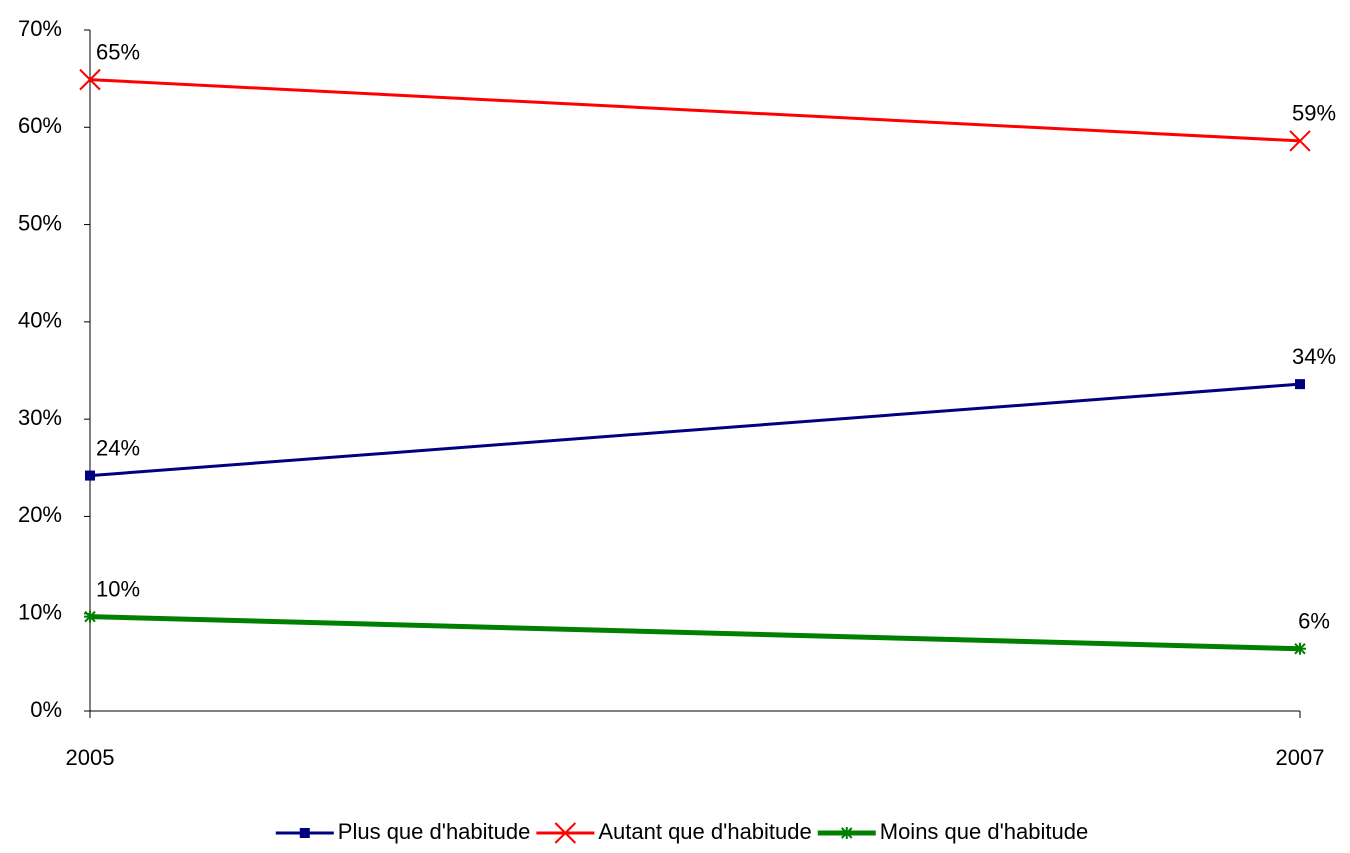 This screenshot has width=1350, height=853. What do you see at coordinates (40, 417) in the screenshot?
I see `y-tick-label: 30%` at bounding box center [40, 417].